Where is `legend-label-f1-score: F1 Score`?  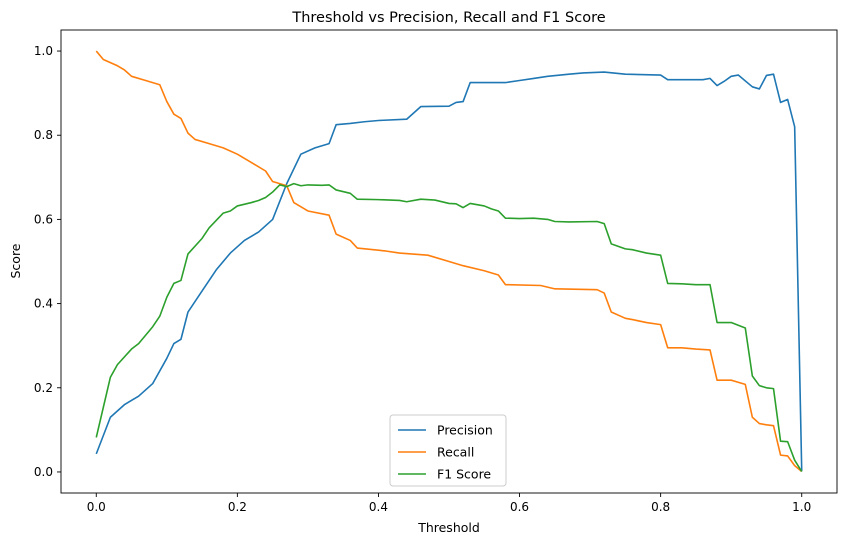 legend-label-f1-score: F1 Score is located at coordinates (464, 474).